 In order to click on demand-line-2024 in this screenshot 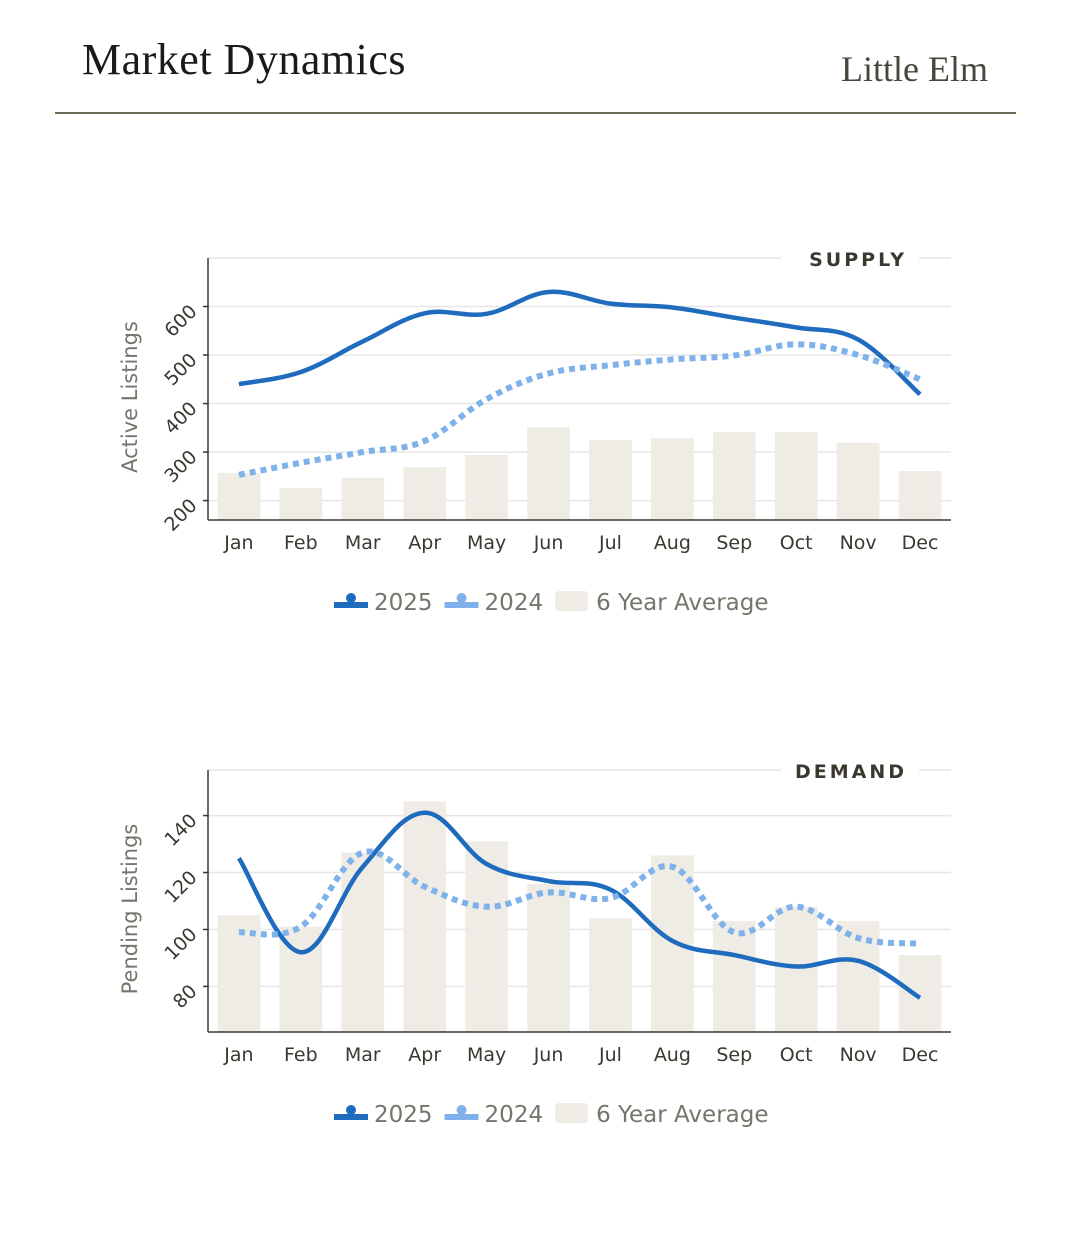, I will do `click(579, 897)`.